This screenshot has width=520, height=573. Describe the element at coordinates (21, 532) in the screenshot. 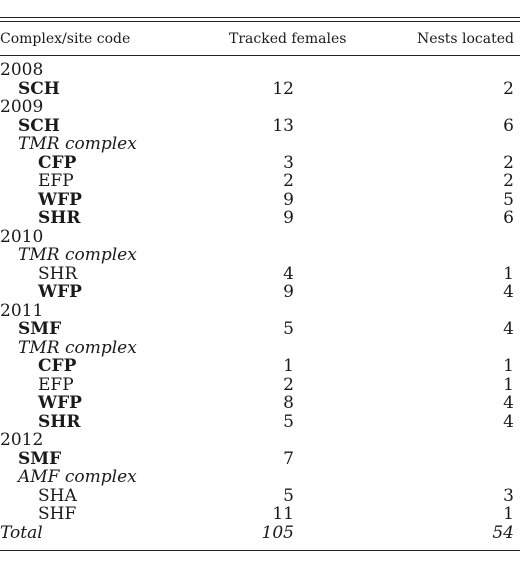

I see `row-label: Total` at that location.